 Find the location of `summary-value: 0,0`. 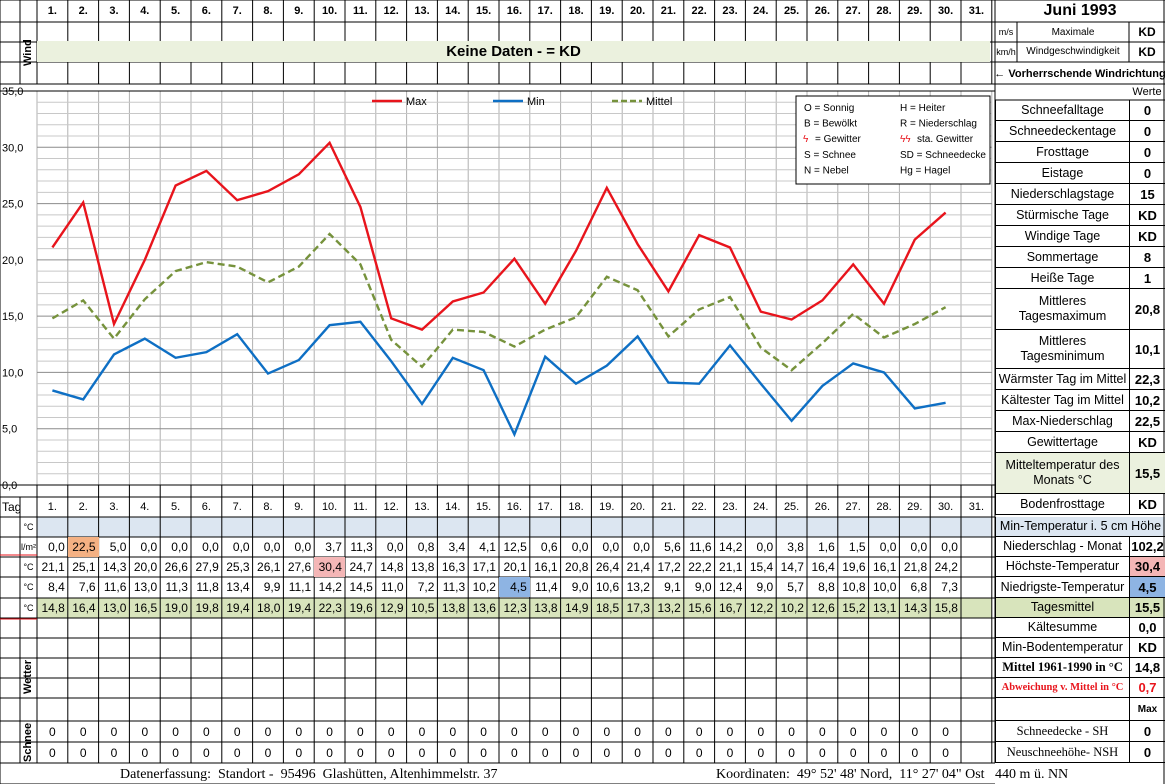

summary-value: 0,0 is located at coordinates (1147, 628).